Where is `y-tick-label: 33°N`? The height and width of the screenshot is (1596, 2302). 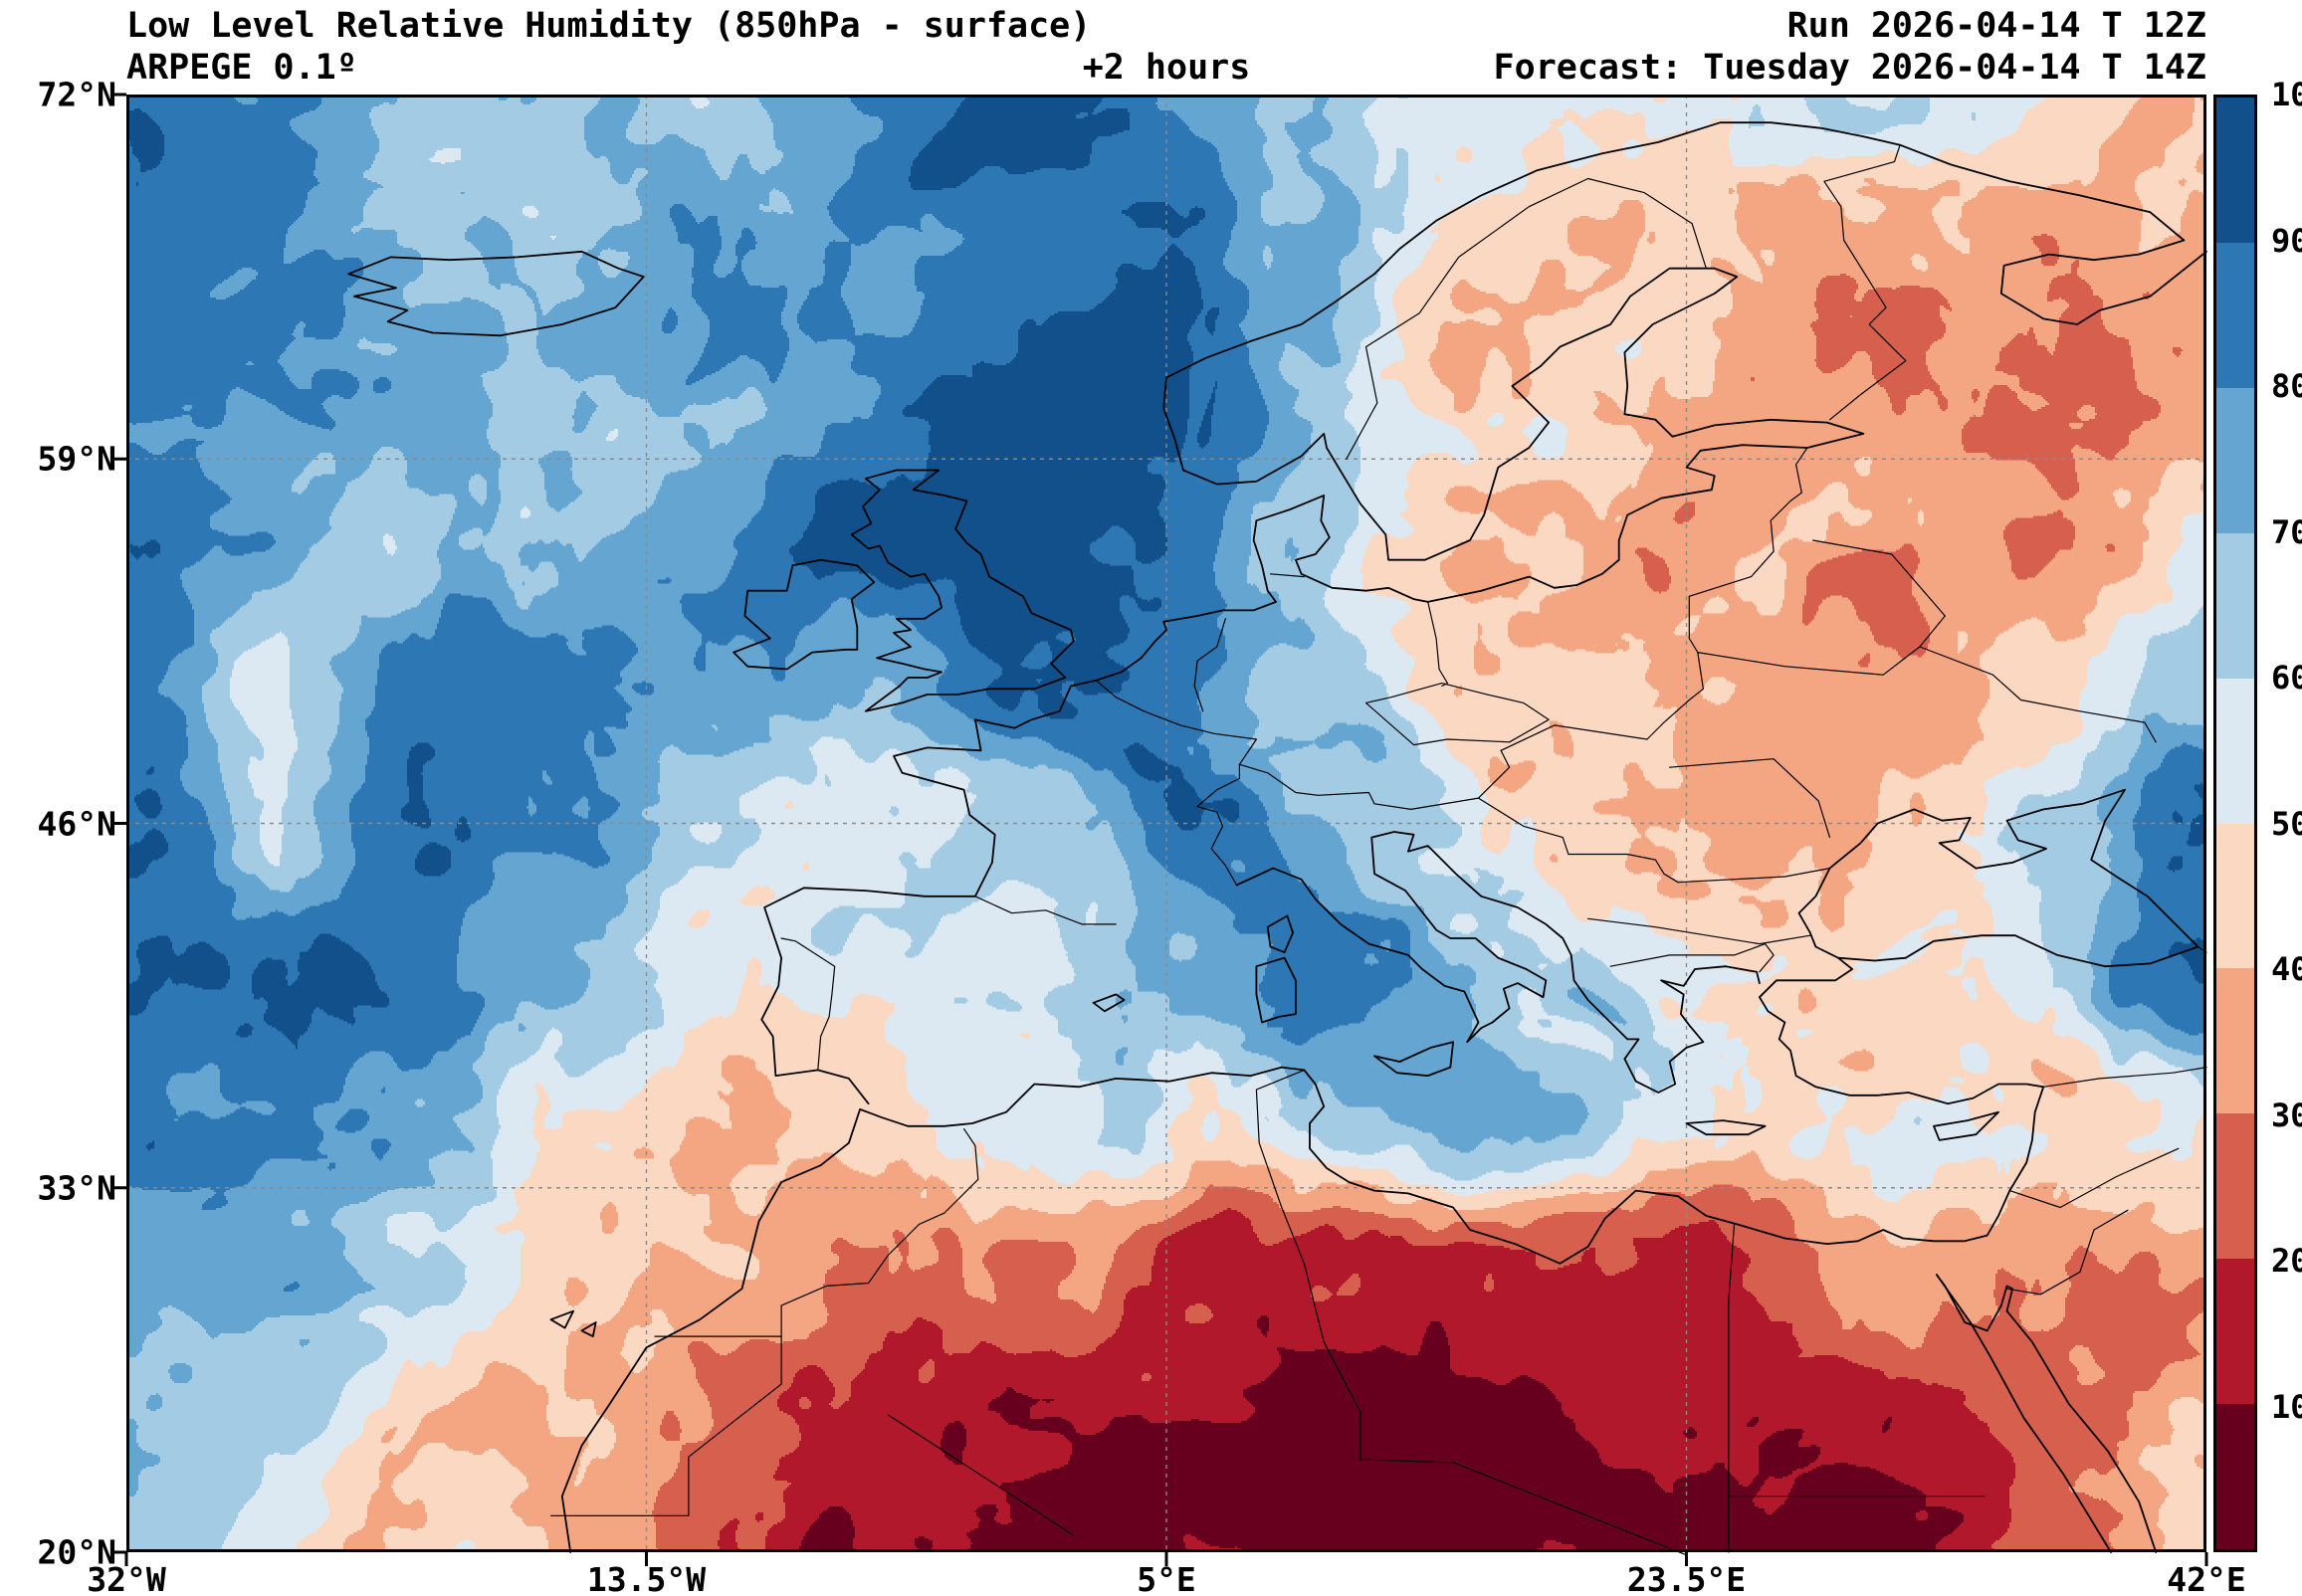
y-tick-label: 33°N is located at coordinates (76, 1188).